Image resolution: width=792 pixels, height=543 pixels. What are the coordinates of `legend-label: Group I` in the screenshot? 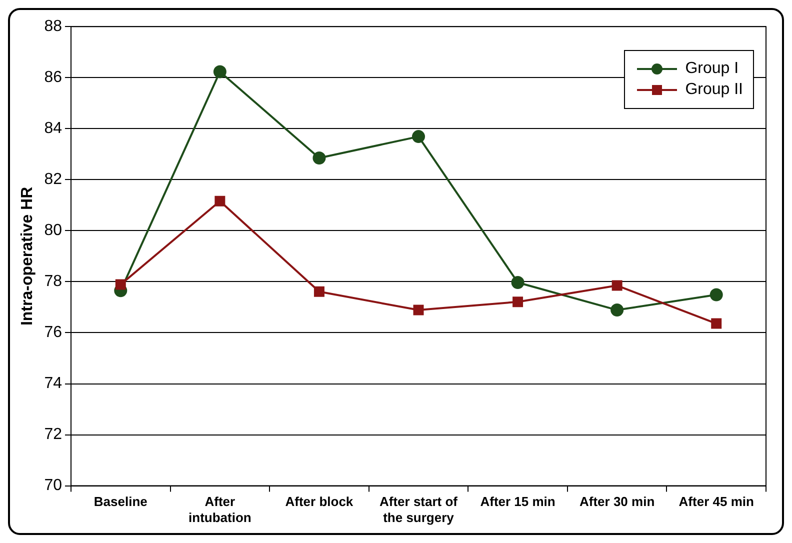 It's located at (712, 69).